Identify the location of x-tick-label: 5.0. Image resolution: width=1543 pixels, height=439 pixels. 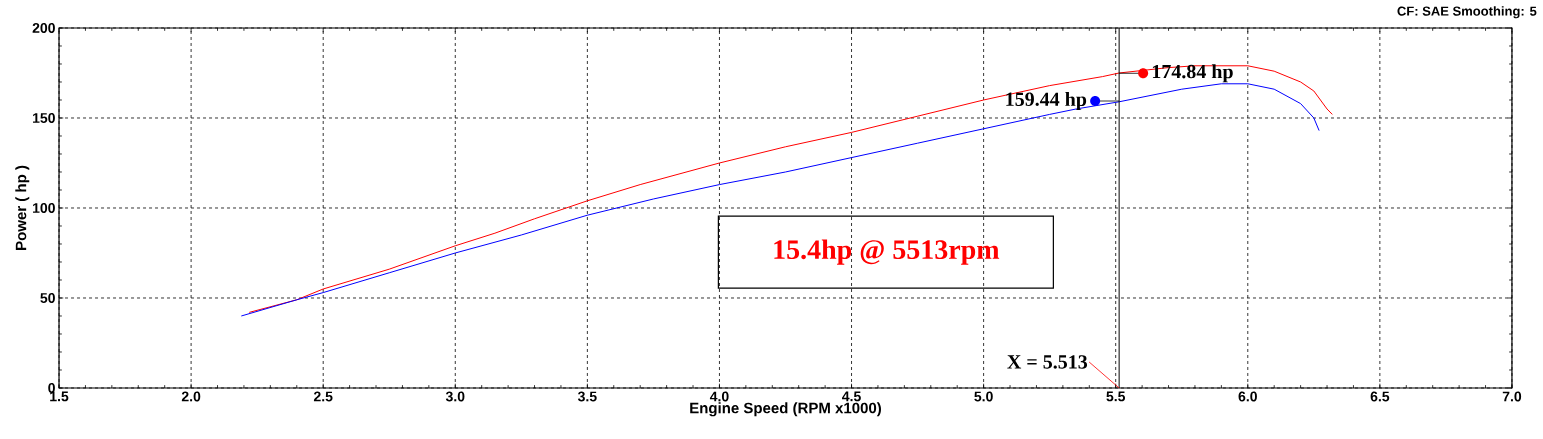
(983, 396).